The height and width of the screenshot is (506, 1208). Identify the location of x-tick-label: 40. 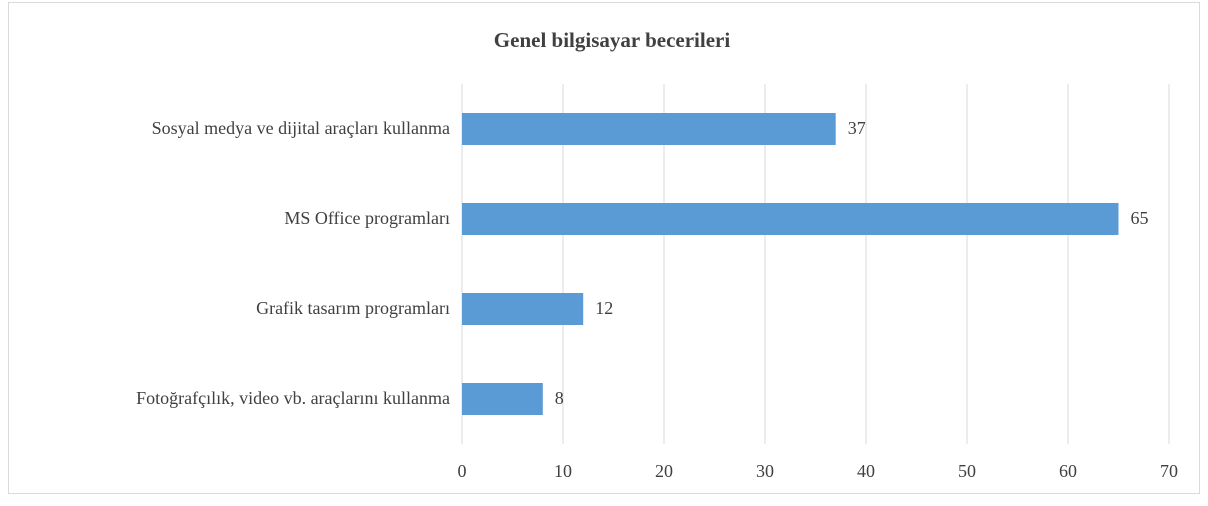
(866, 471).